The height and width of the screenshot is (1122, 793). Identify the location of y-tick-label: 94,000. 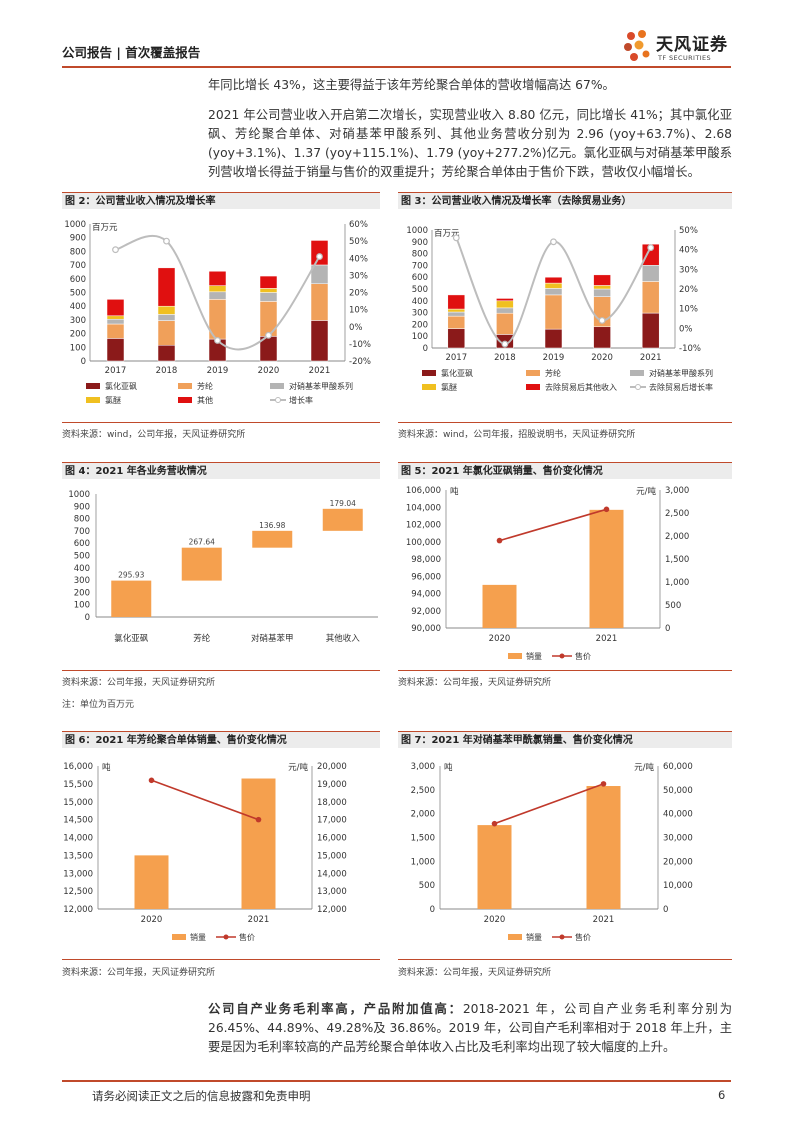
(426, 595).